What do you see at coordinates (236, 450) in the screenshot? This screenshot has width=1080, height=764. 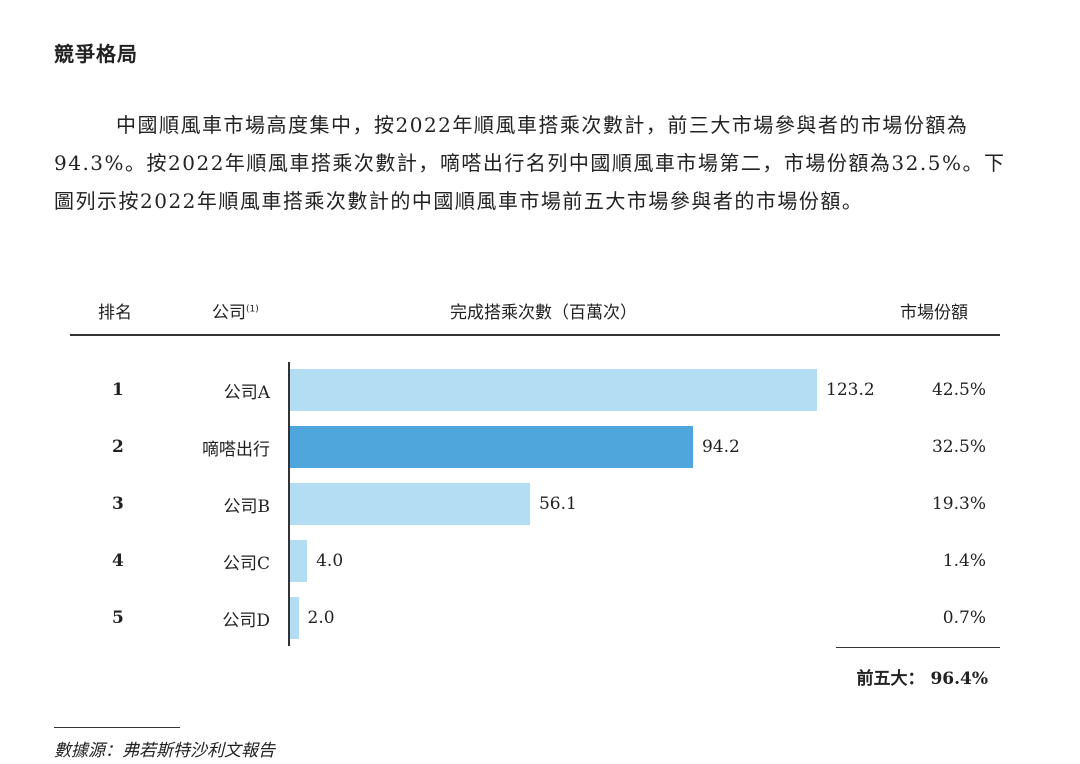 I see `company-cell: 嘀嗒出行` at bounding box center [236, 450].